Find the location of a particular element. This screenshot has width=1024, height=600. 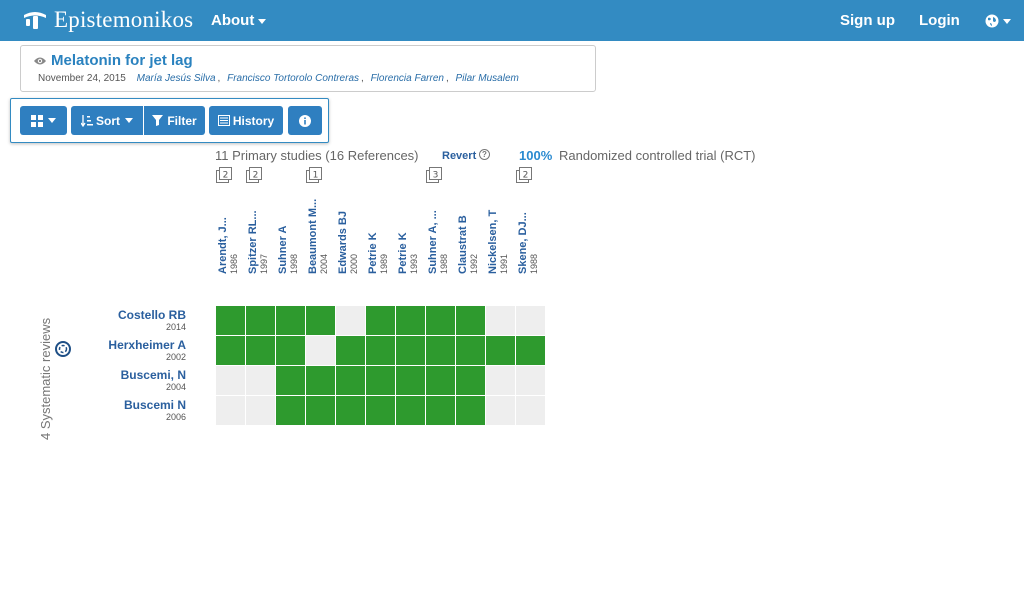

circle-icon is located at coordinates (63, 349).